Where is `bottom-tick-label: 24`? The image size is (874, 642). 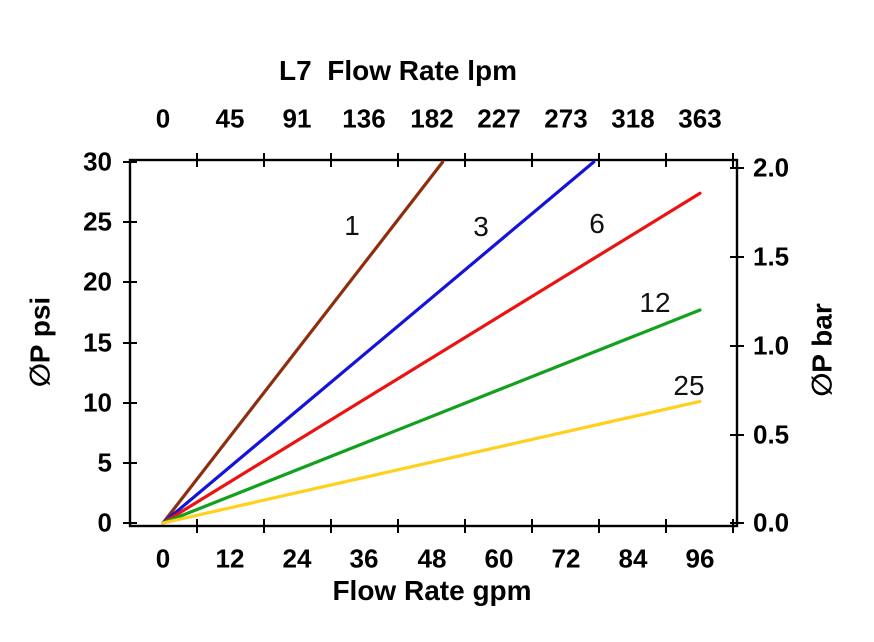
bottom-tick-label: 24 is located at coordinates (297, 558).